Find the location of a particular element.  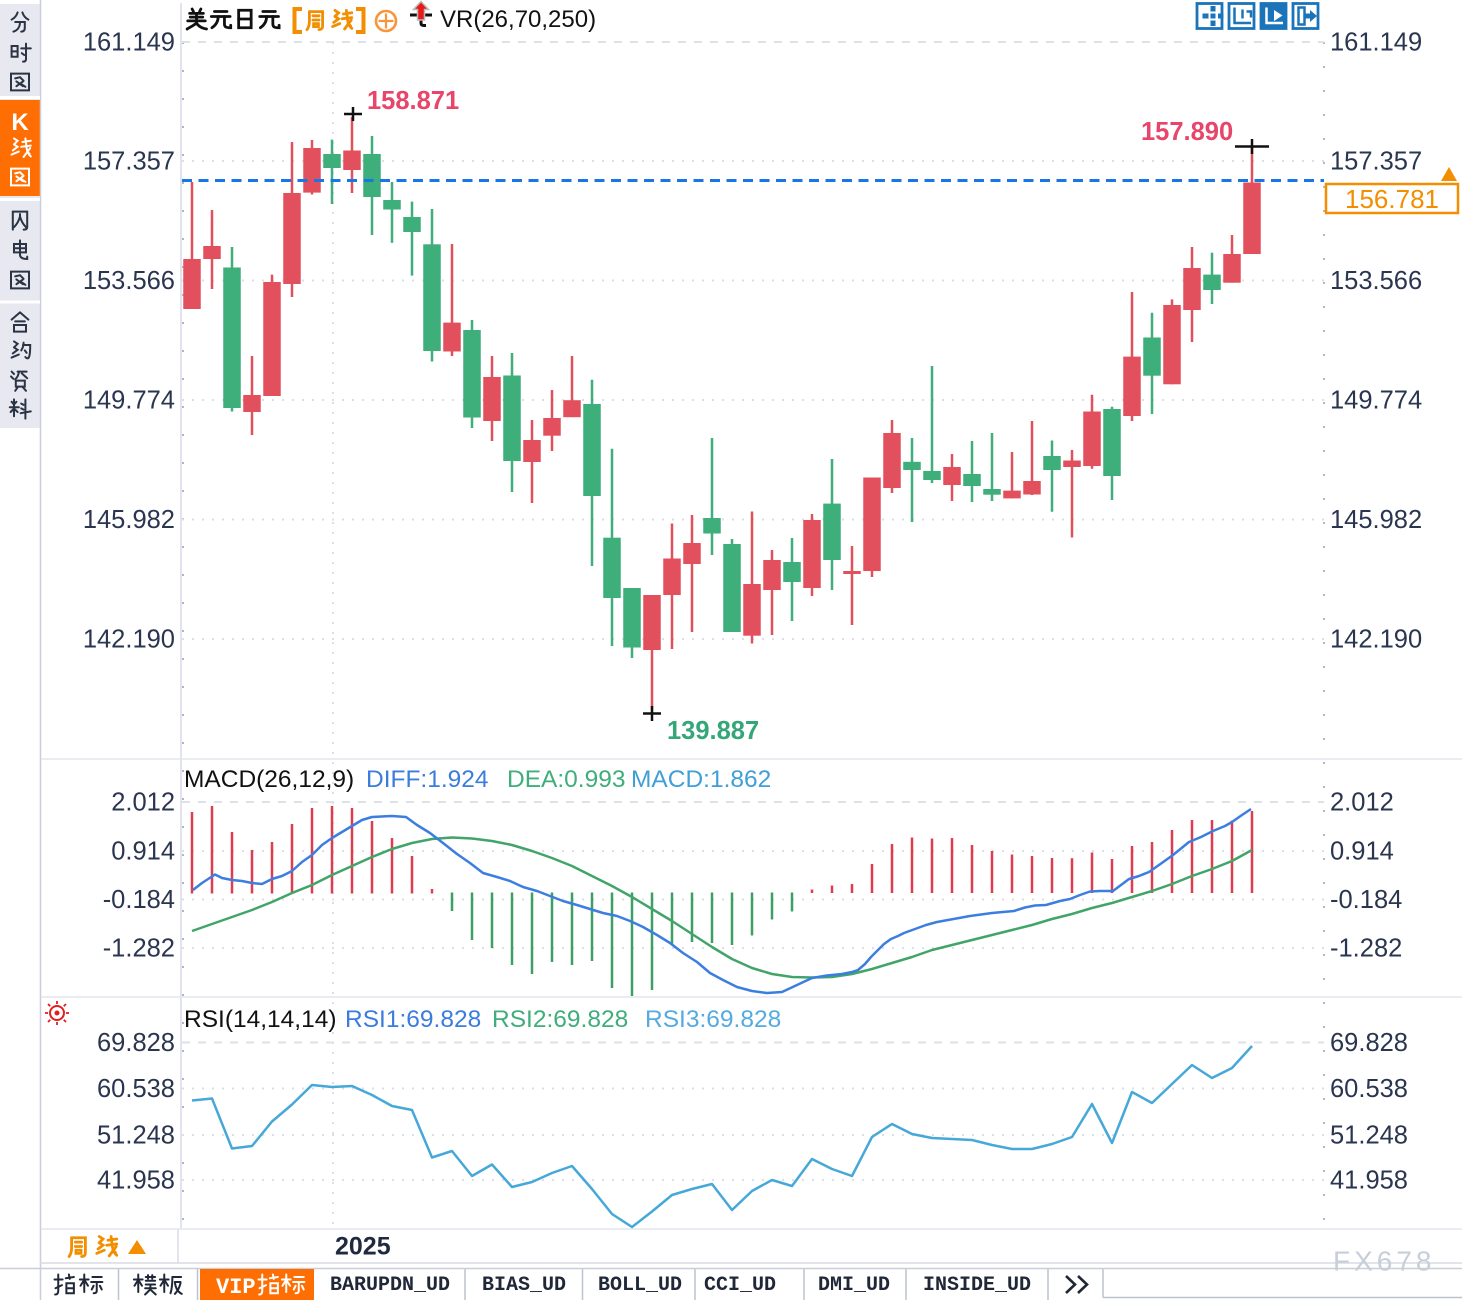

svg-text: FX678 is located at coordinates (1384, 1261).